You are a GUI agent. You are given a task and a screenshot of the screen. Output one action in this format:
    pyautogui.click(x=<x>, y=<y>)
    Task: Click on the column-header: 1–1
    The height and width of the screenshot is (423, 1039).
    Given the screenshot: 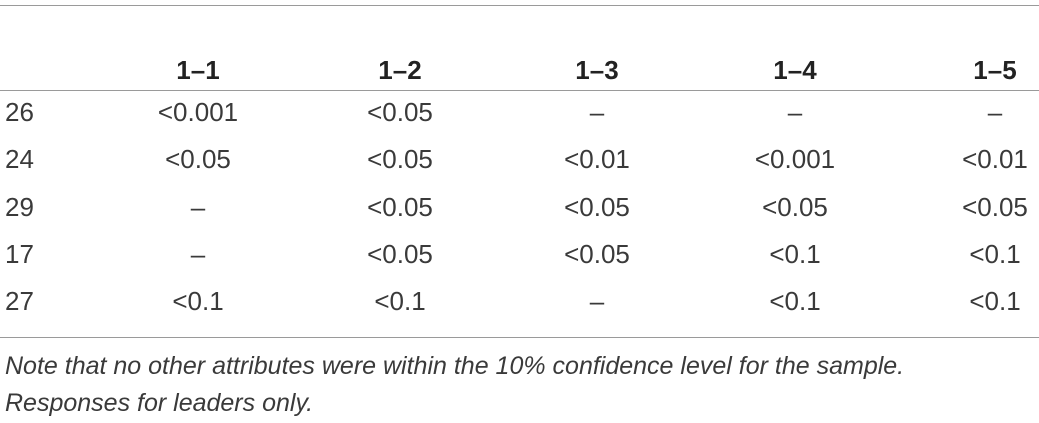 What is the action you would take?
    pyautogui.click(x=198, y=70)
    